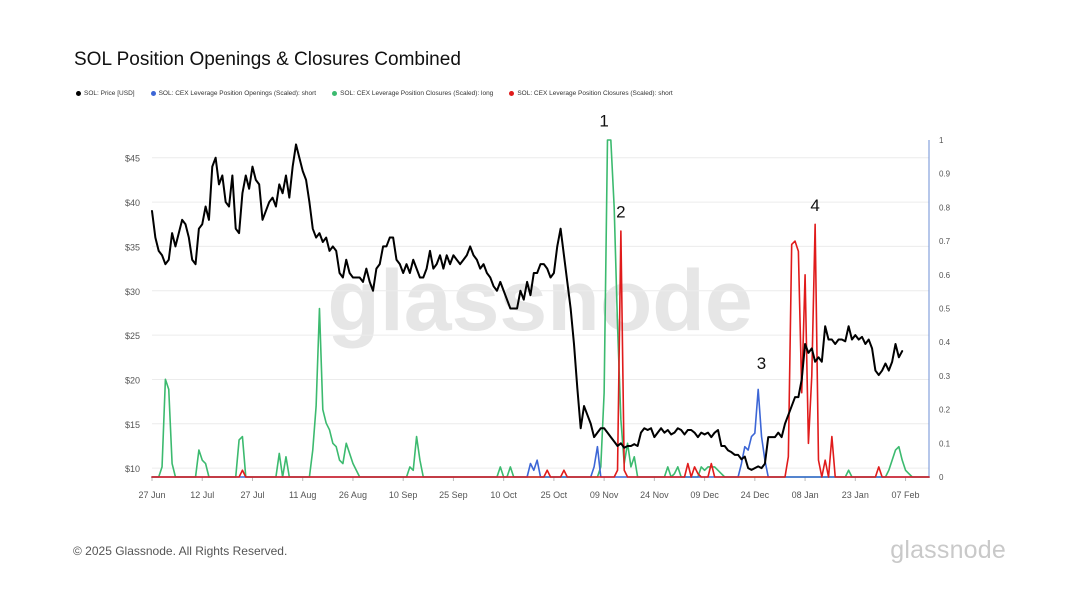 This screenshot has width=1080, height=608. Describe the element at coordinates (554, 495) in the screenshot. I see `x-tick-label: 25 Oct` at that location.